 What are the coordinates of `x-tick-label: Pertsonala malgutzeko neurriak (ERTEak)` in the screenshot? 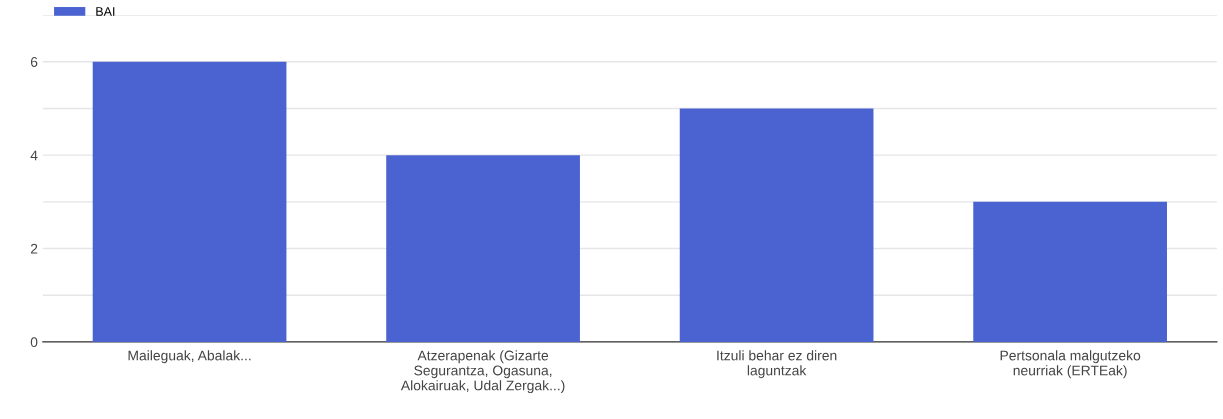 It's located at (1070, 364).